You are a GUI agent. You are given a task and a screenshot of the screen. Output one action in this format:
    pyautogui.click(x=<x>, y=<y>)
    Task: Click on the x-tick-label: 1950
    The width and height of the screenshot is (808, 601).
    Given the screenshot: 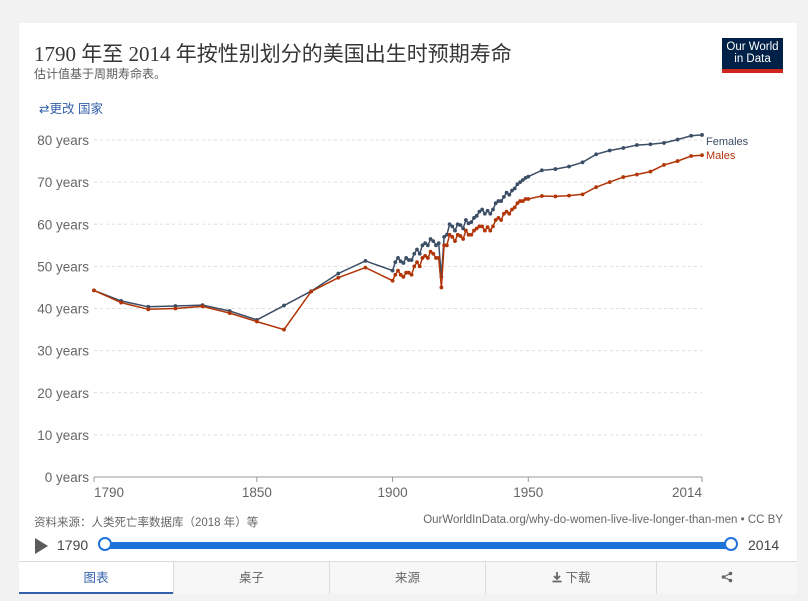 What is the action you would take?
    pyautogui.click(x=528, y=492)
    